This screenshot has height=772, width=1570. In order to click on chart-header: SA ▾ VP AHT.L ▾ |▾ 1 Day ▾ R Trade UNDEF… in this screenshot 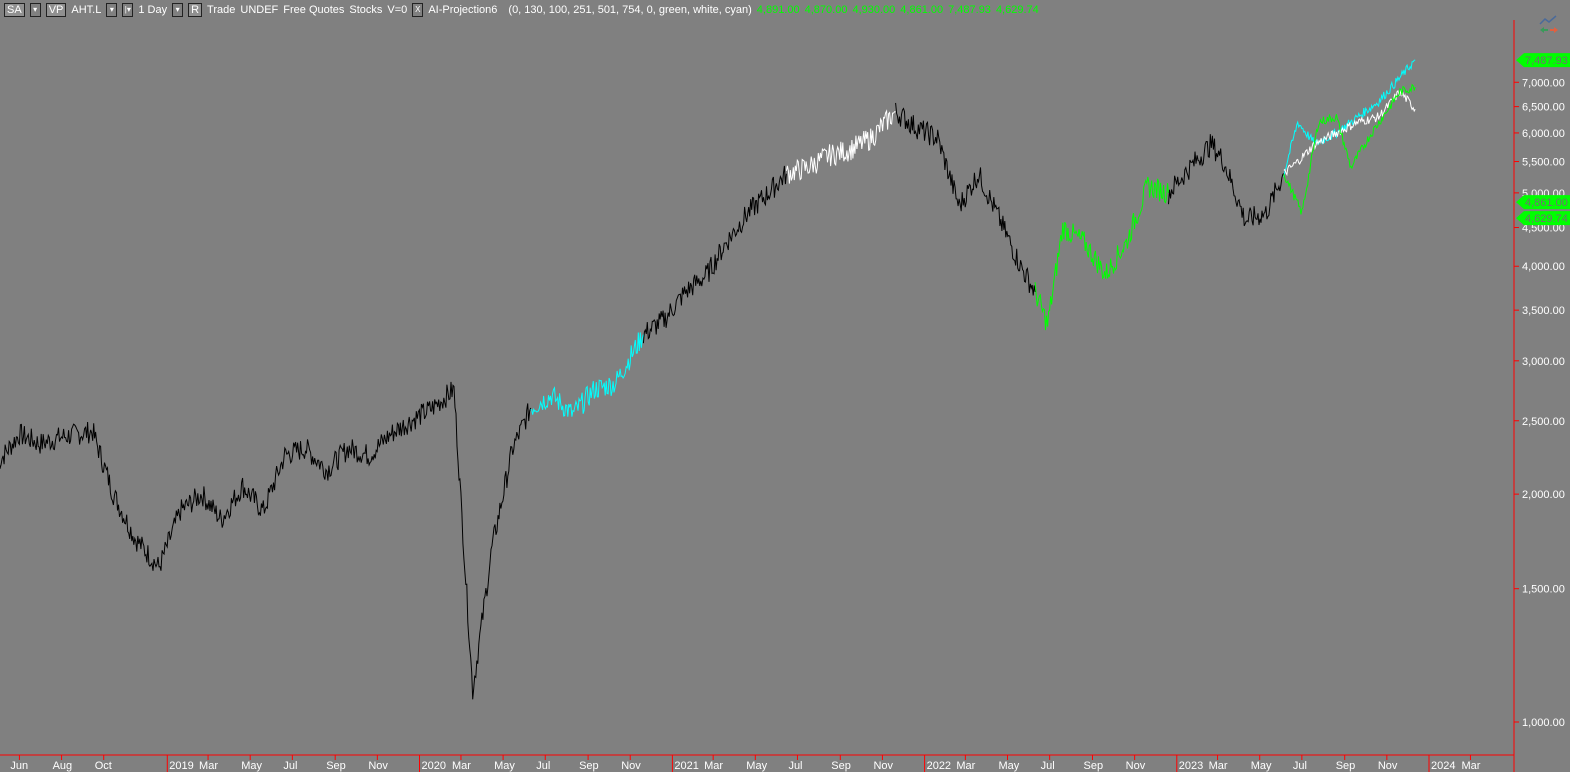, I will do `click(521, 10)`.